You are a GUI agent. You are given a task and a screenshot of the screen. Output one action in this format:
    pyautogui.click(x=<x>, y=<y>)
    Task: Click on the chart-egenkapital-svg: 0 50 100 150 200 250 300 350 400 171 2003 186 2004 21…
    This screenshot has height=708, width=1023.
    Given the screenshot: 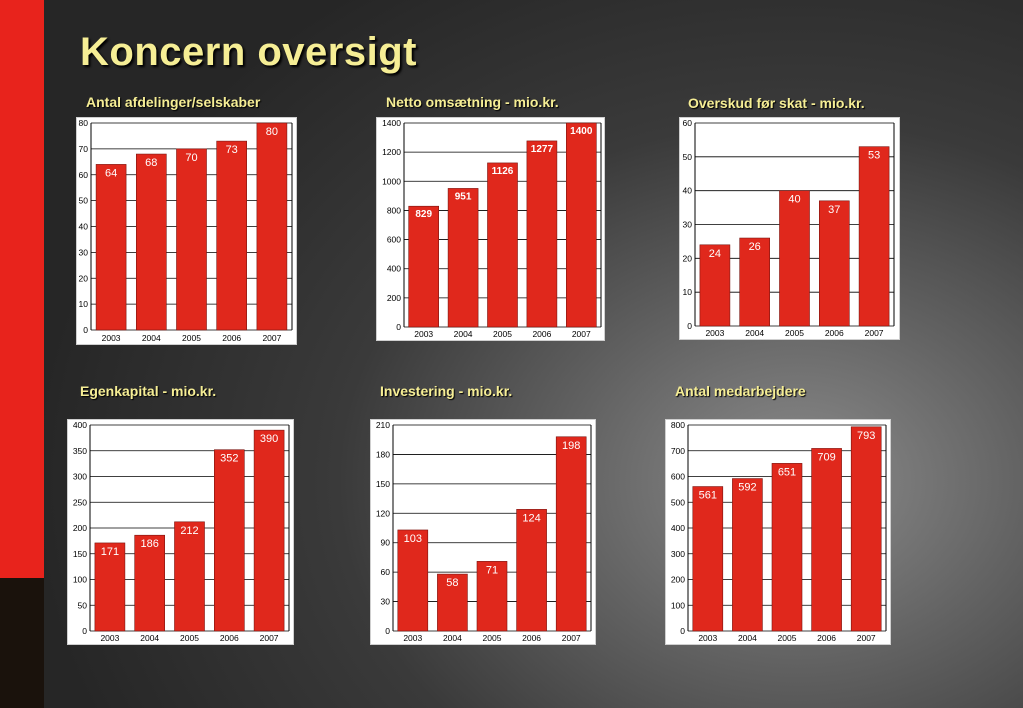 What is the action you would take?
    pyautogui.click(x=181, y=531)
    